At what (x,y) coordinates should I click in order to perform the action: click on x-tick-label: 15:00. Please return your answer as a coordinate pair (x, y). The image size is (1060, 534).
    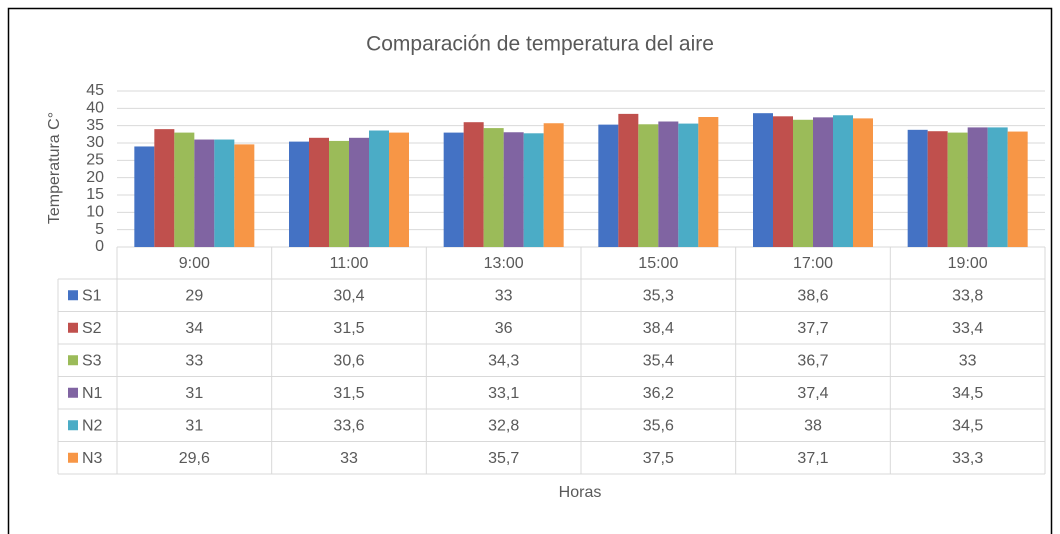
    Looking at the image, I should click on (658, 263).